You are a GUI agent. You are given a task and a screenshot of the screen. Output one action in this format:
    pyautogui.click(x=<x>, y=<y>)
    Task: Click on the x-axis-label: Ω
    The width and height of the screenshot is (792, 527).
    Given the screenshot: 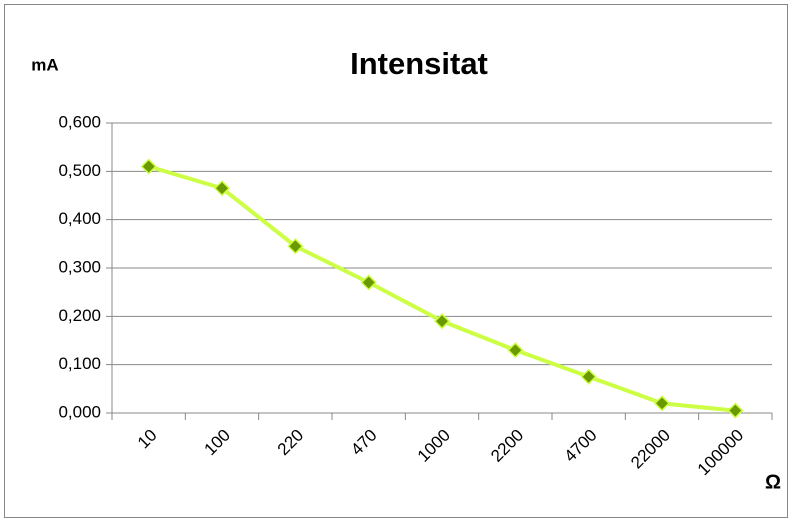 What is the action you would take?
    pyautogui.click(x=773, y=482)
    